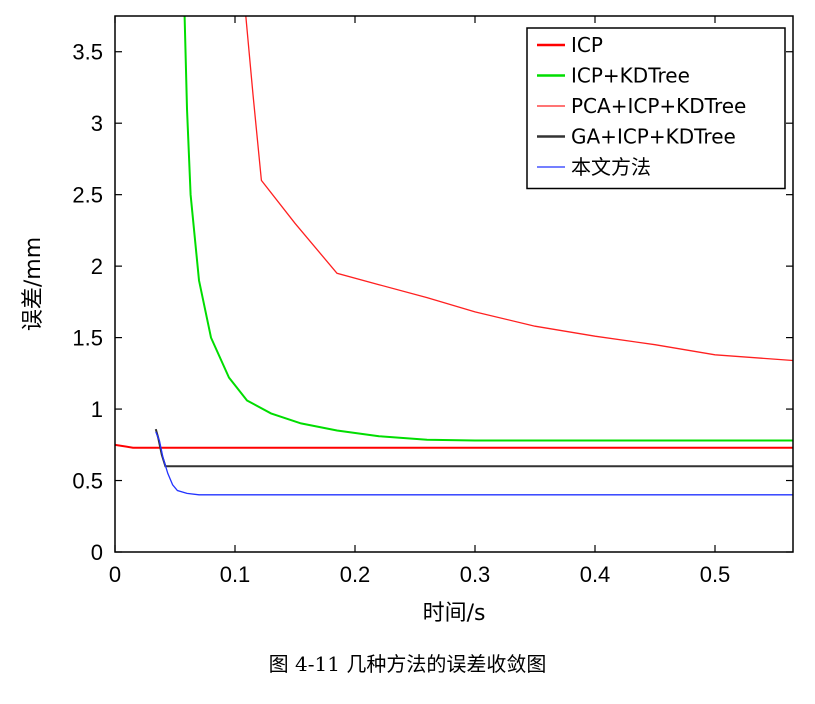 The width and height of the screenshot is (815, 704). Describe the element at coordinates (87, 52) in the screenshot. I see `y-tick-label: 3.5` at that location.